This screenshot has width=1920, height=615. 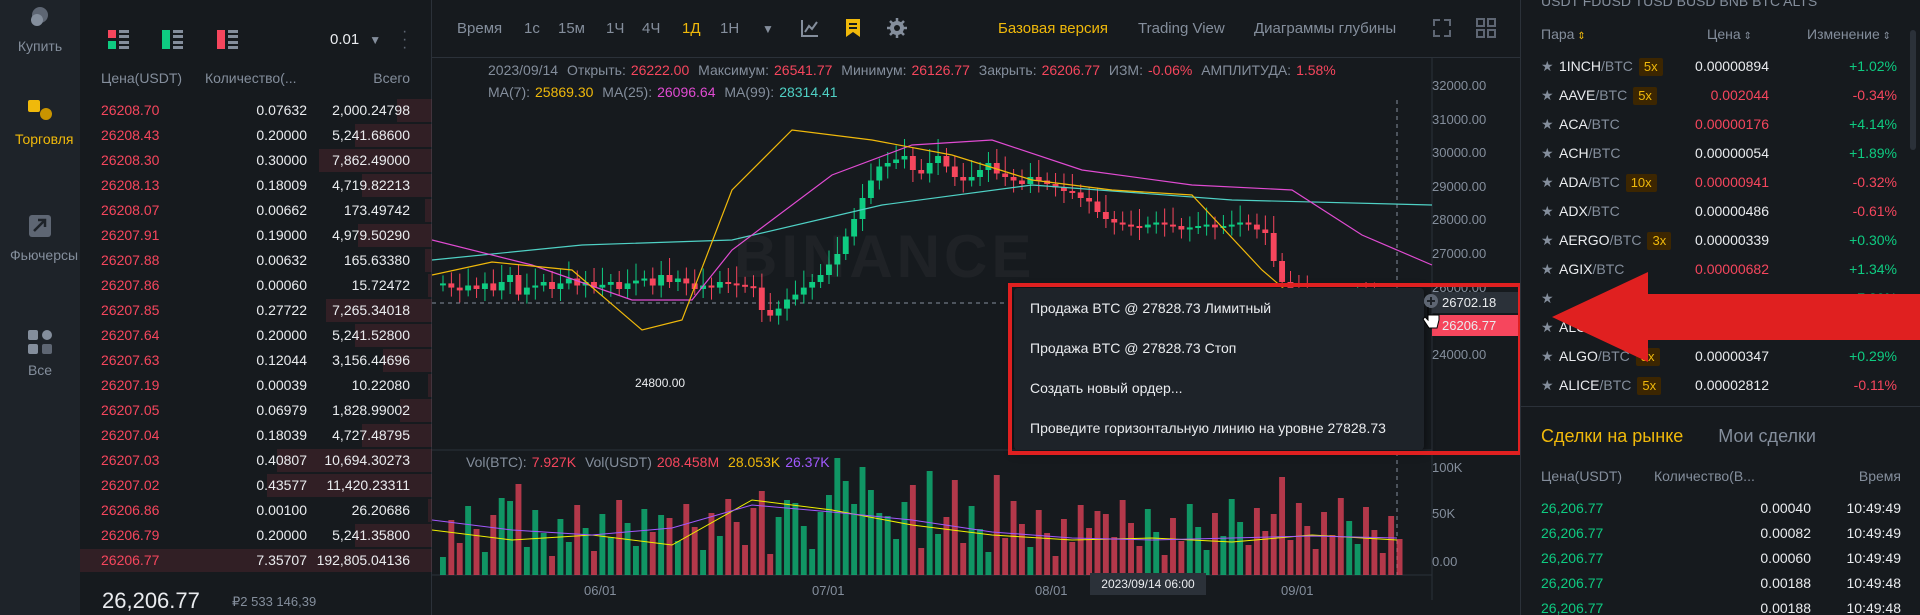 What do you see at coordinates (371, 360) in the screenshot?
I see `ask-total: 3,156.44696` at bounding box center [371, 360].